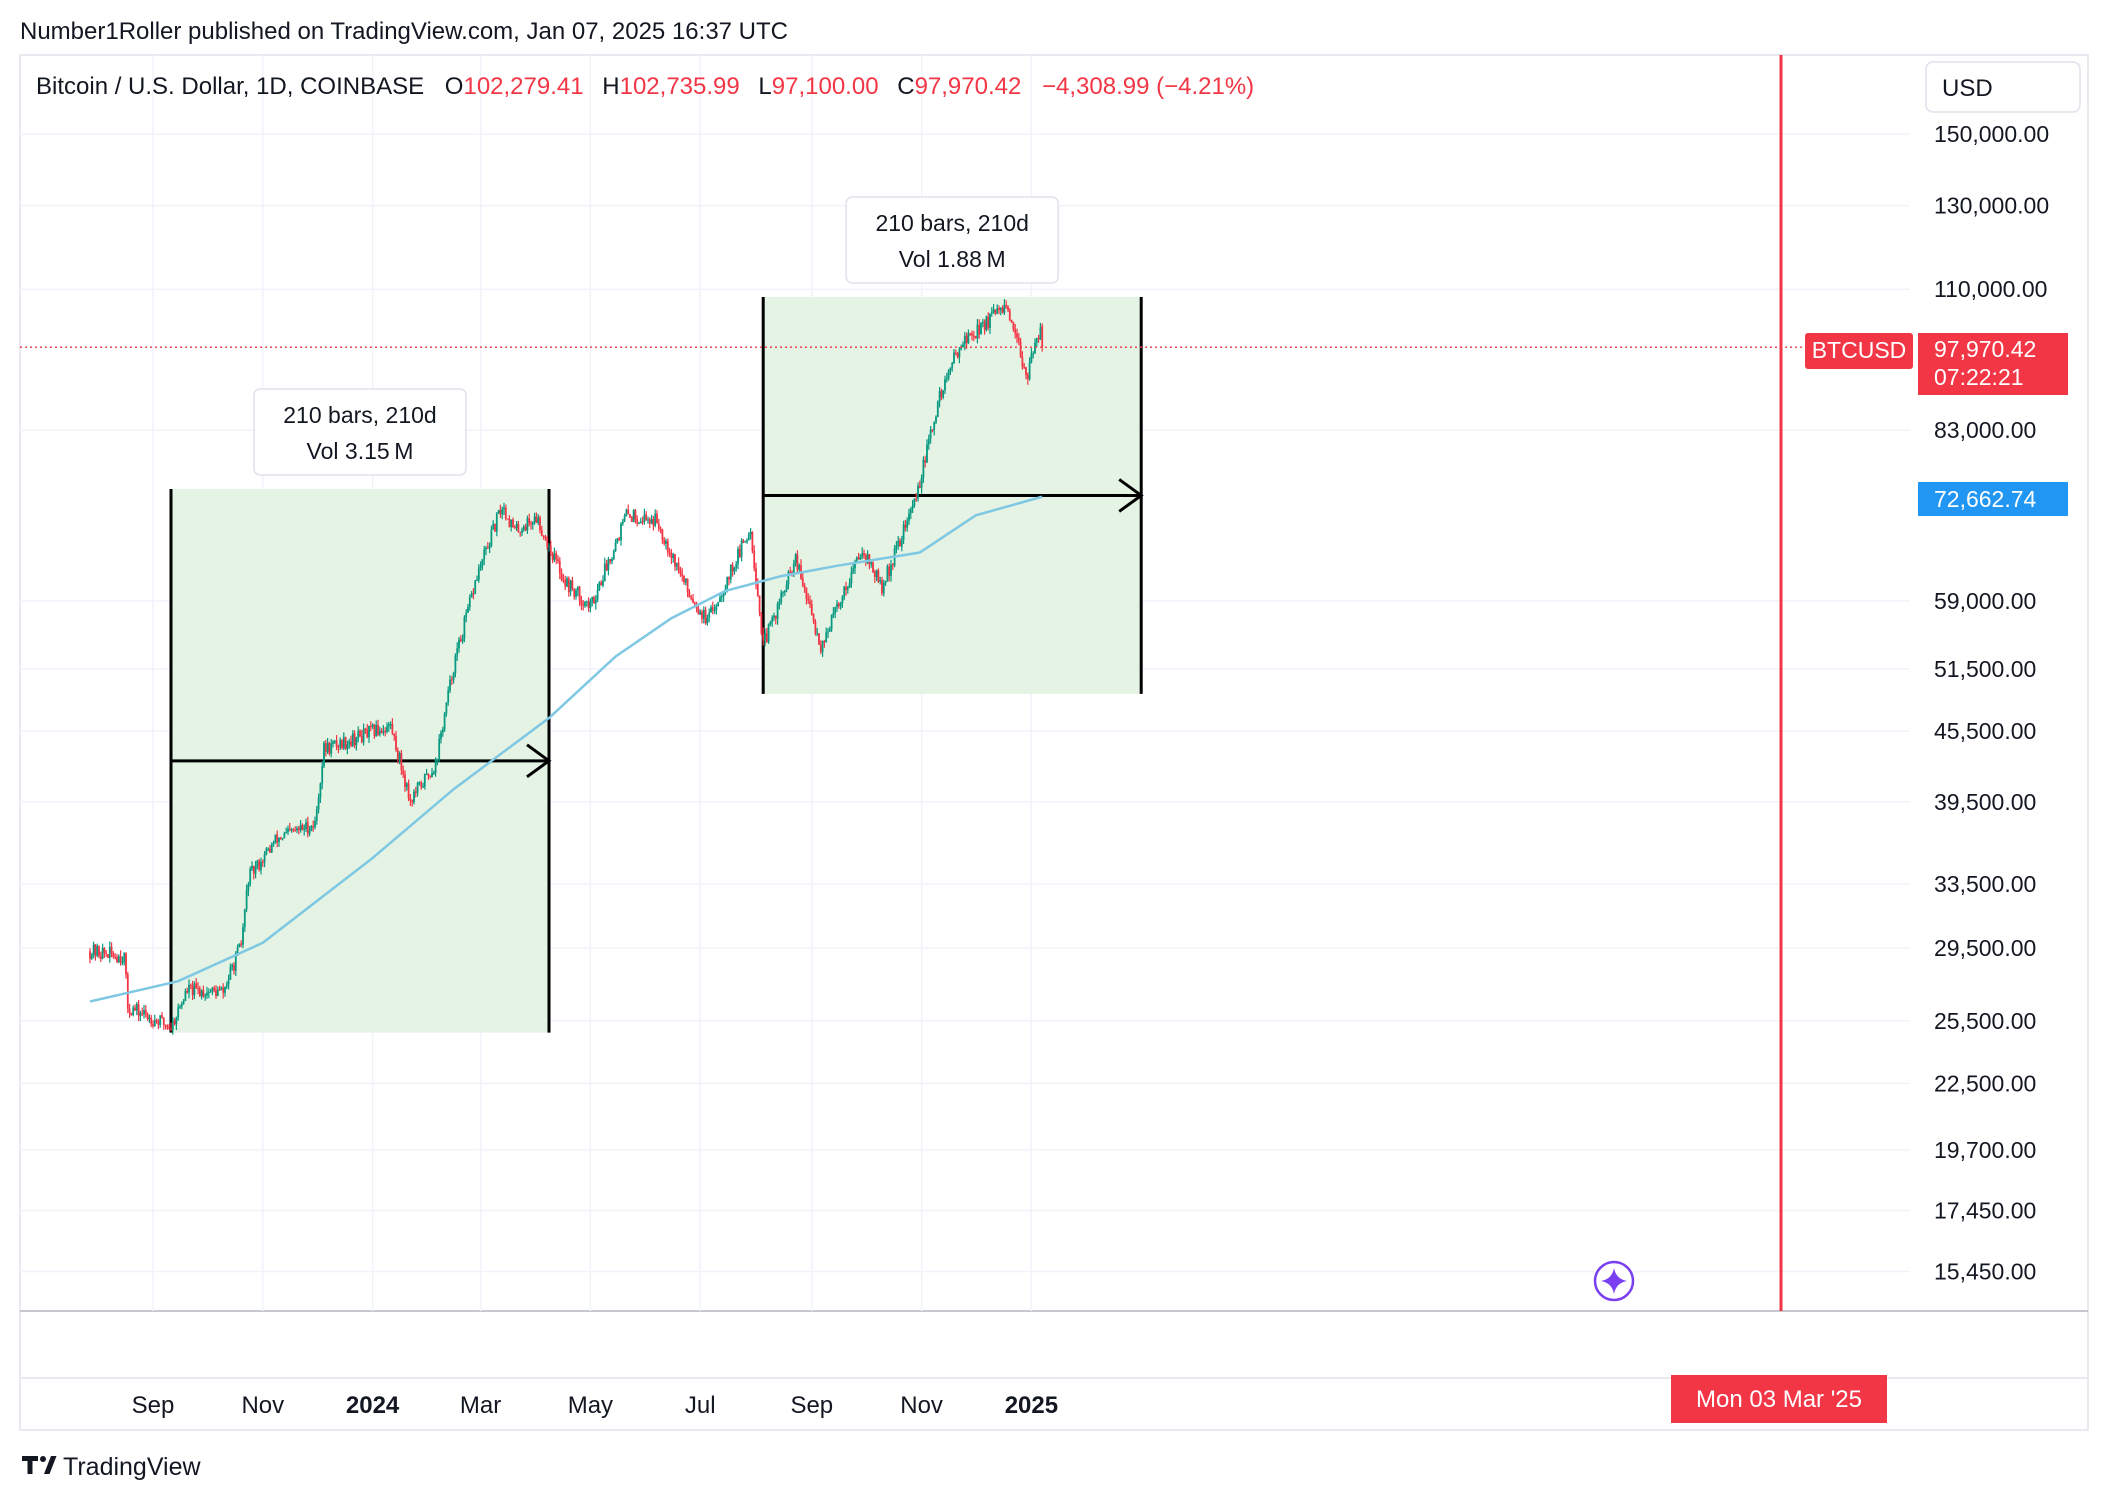 The height and width of the screenshot is (1500, 2108). What do you see at coordinates (39, 1465) in the screenshot?
I see `tradingview-logo-icon` at bounding box center [39, 1465].